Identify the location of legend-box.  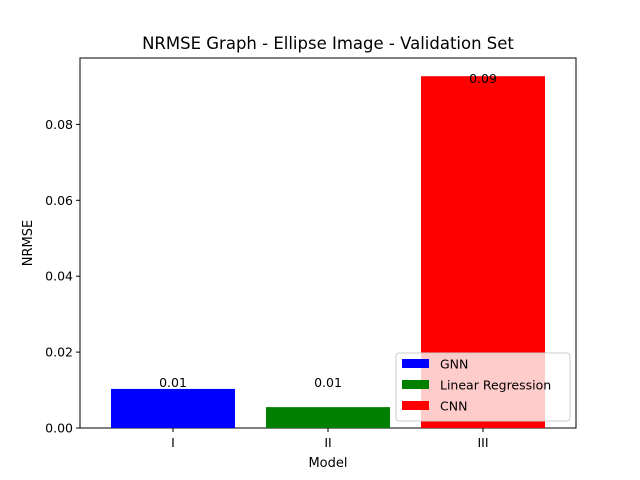
(483, 387).